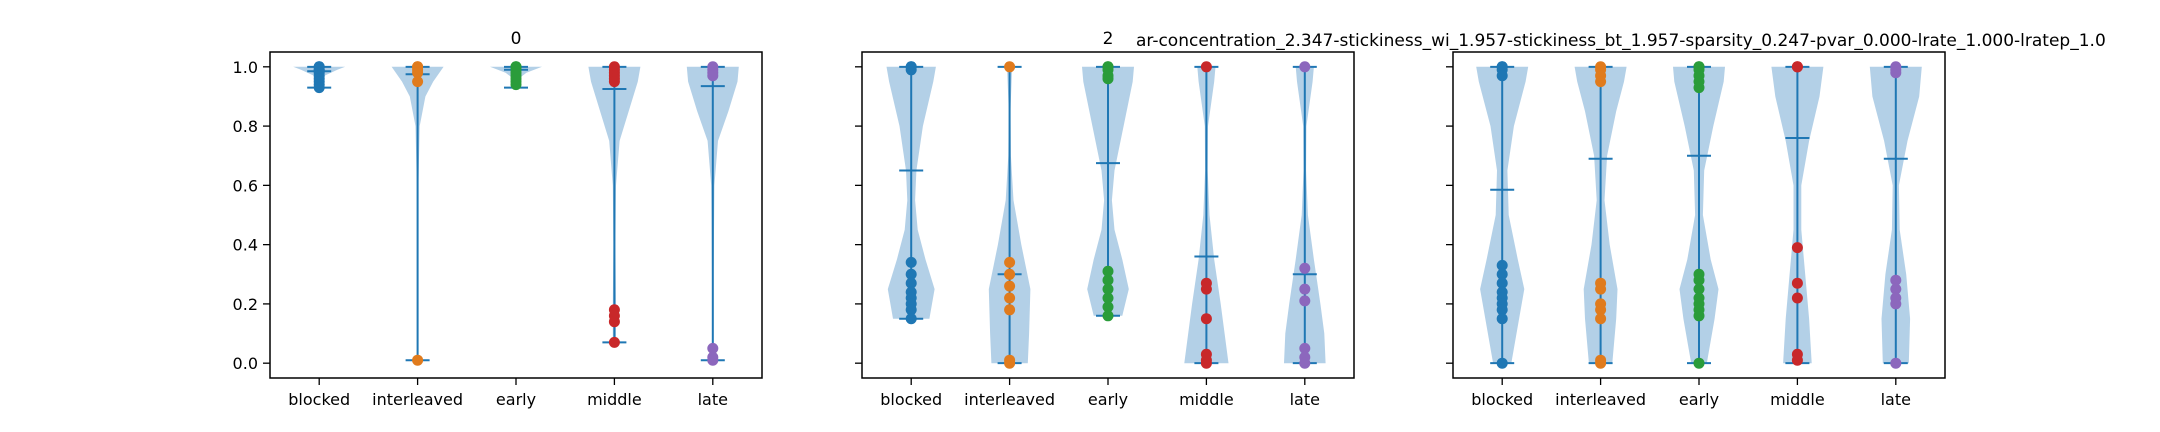 The height and width of the screenshot is (432, 2160). Describe the element at coordinates (245, 245) in the screenshot. I see `y-tick-label: 0.4` at that location.